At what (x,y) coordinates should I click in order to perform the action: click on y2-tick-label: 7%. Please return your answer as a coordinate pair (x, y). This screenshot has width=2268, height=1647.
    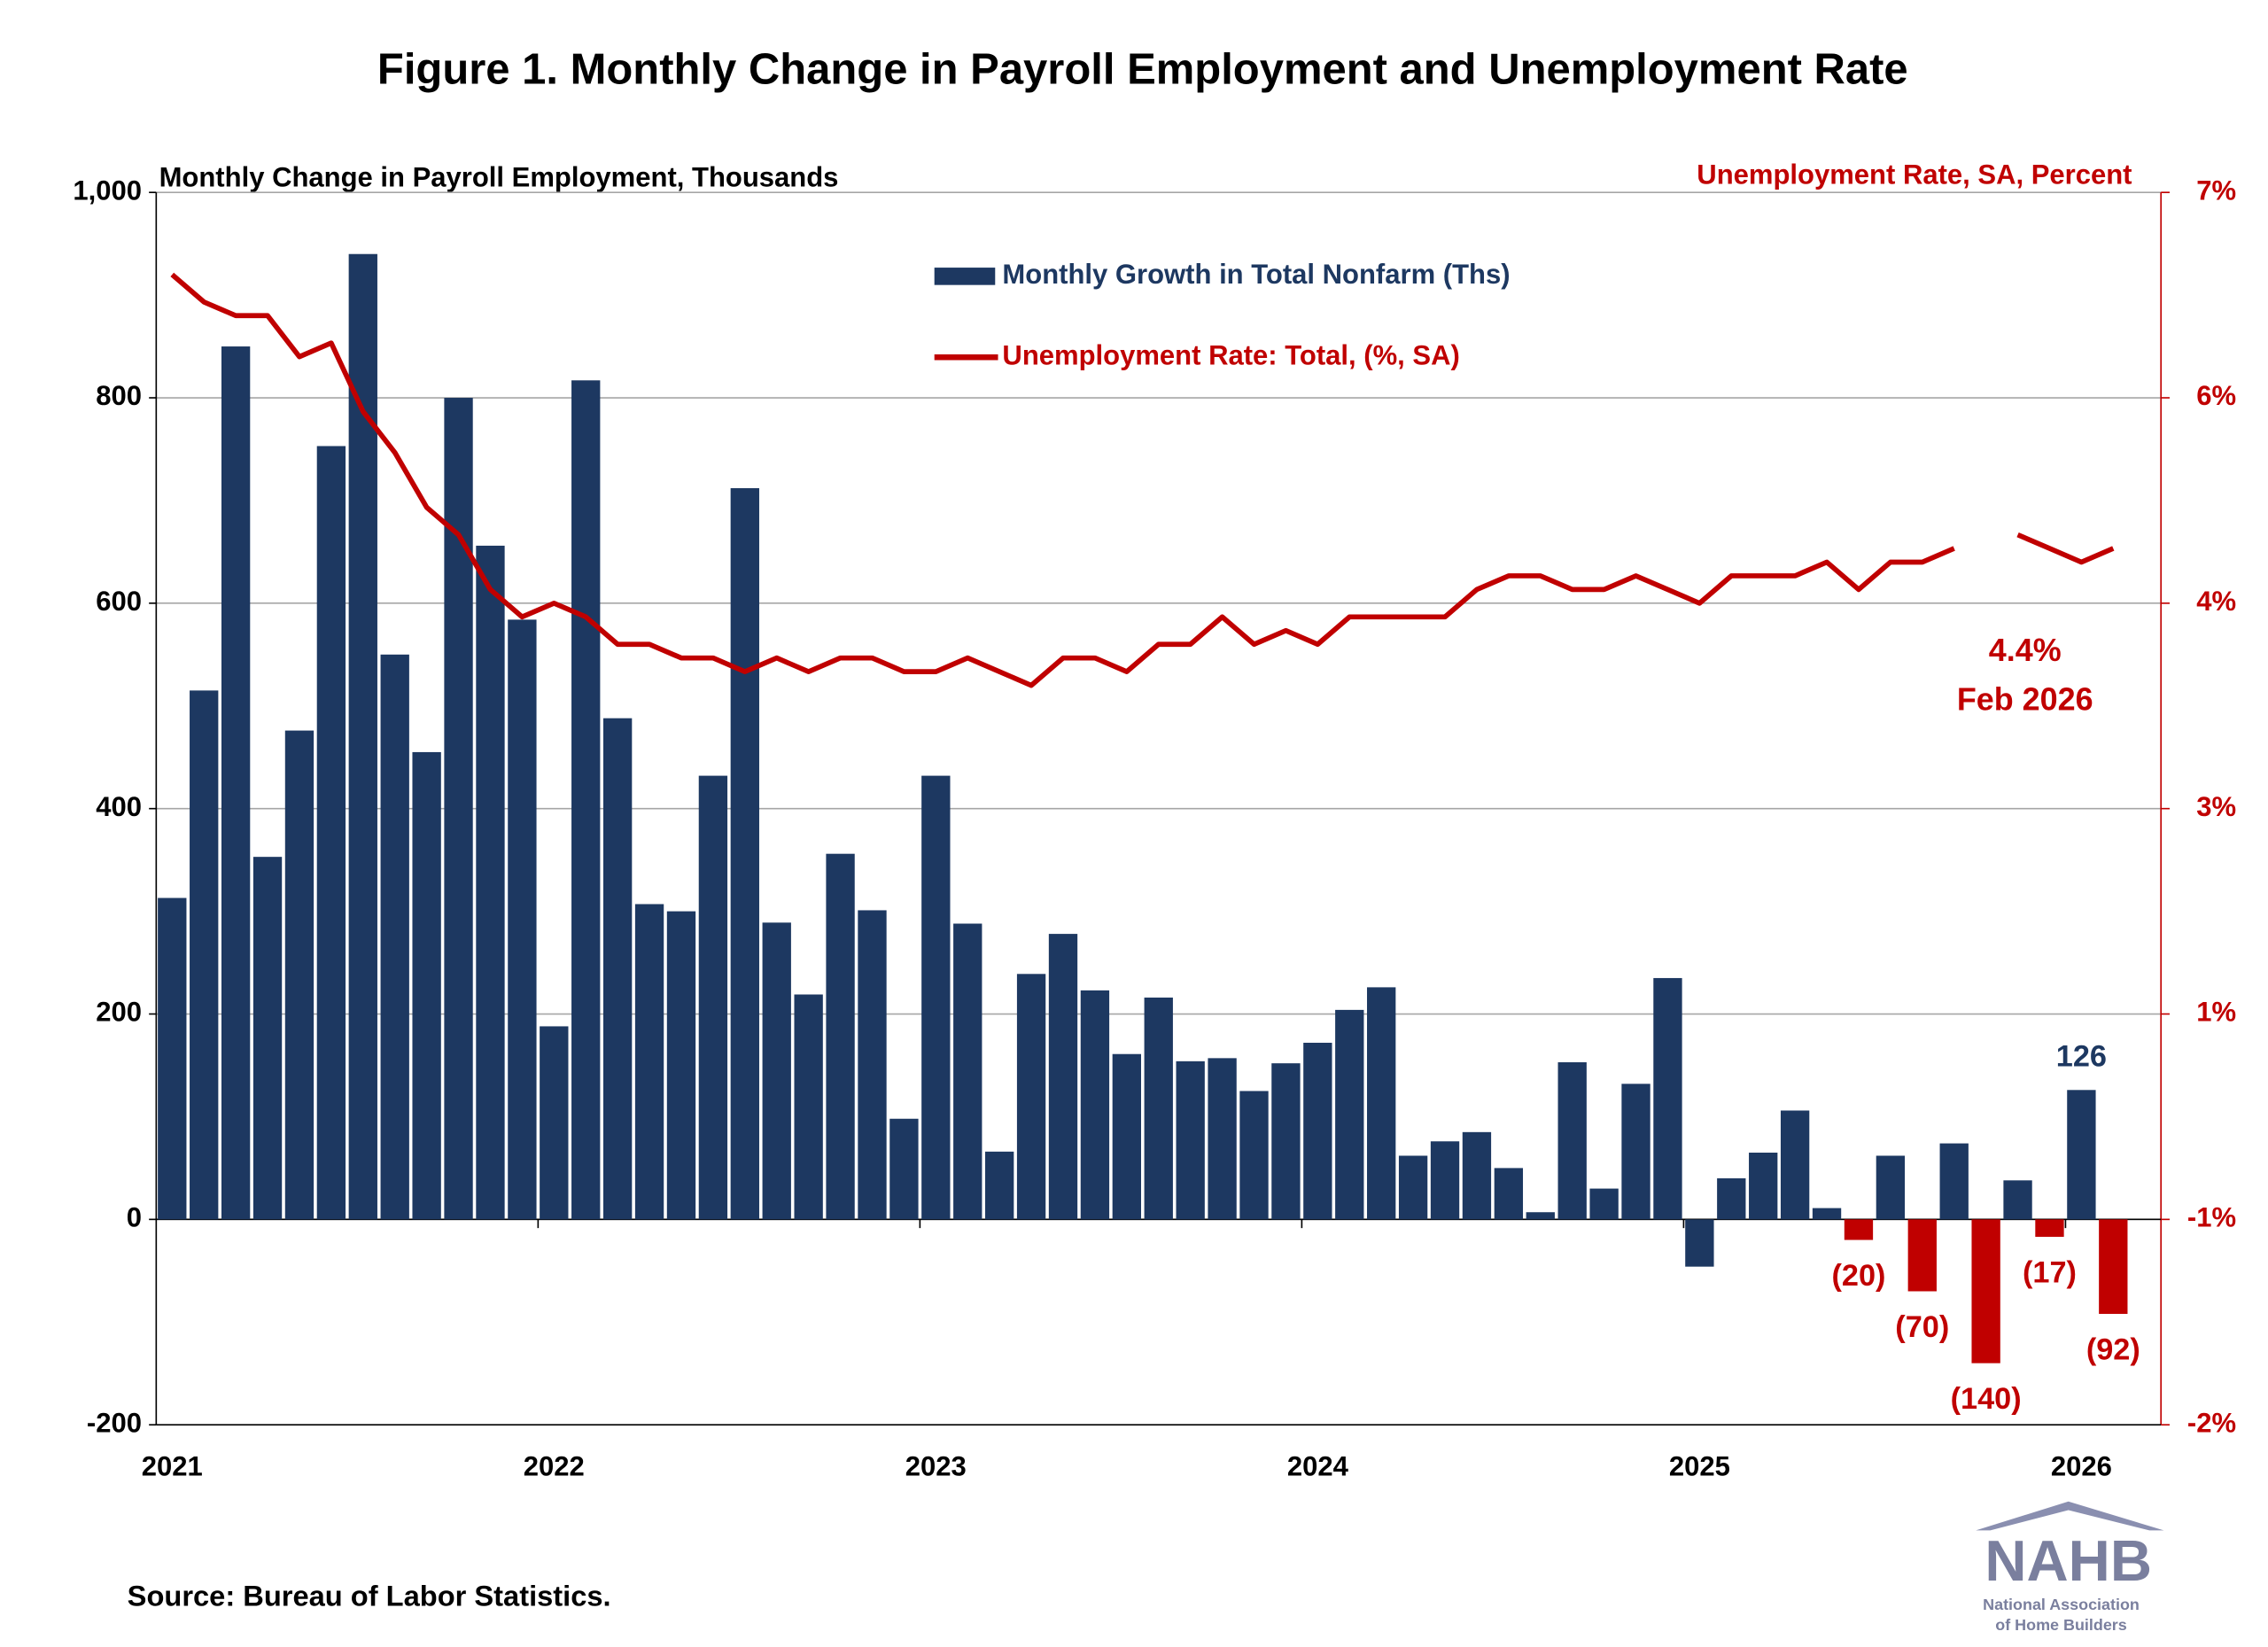
    Looking at the image, I should click on (2216, 190).